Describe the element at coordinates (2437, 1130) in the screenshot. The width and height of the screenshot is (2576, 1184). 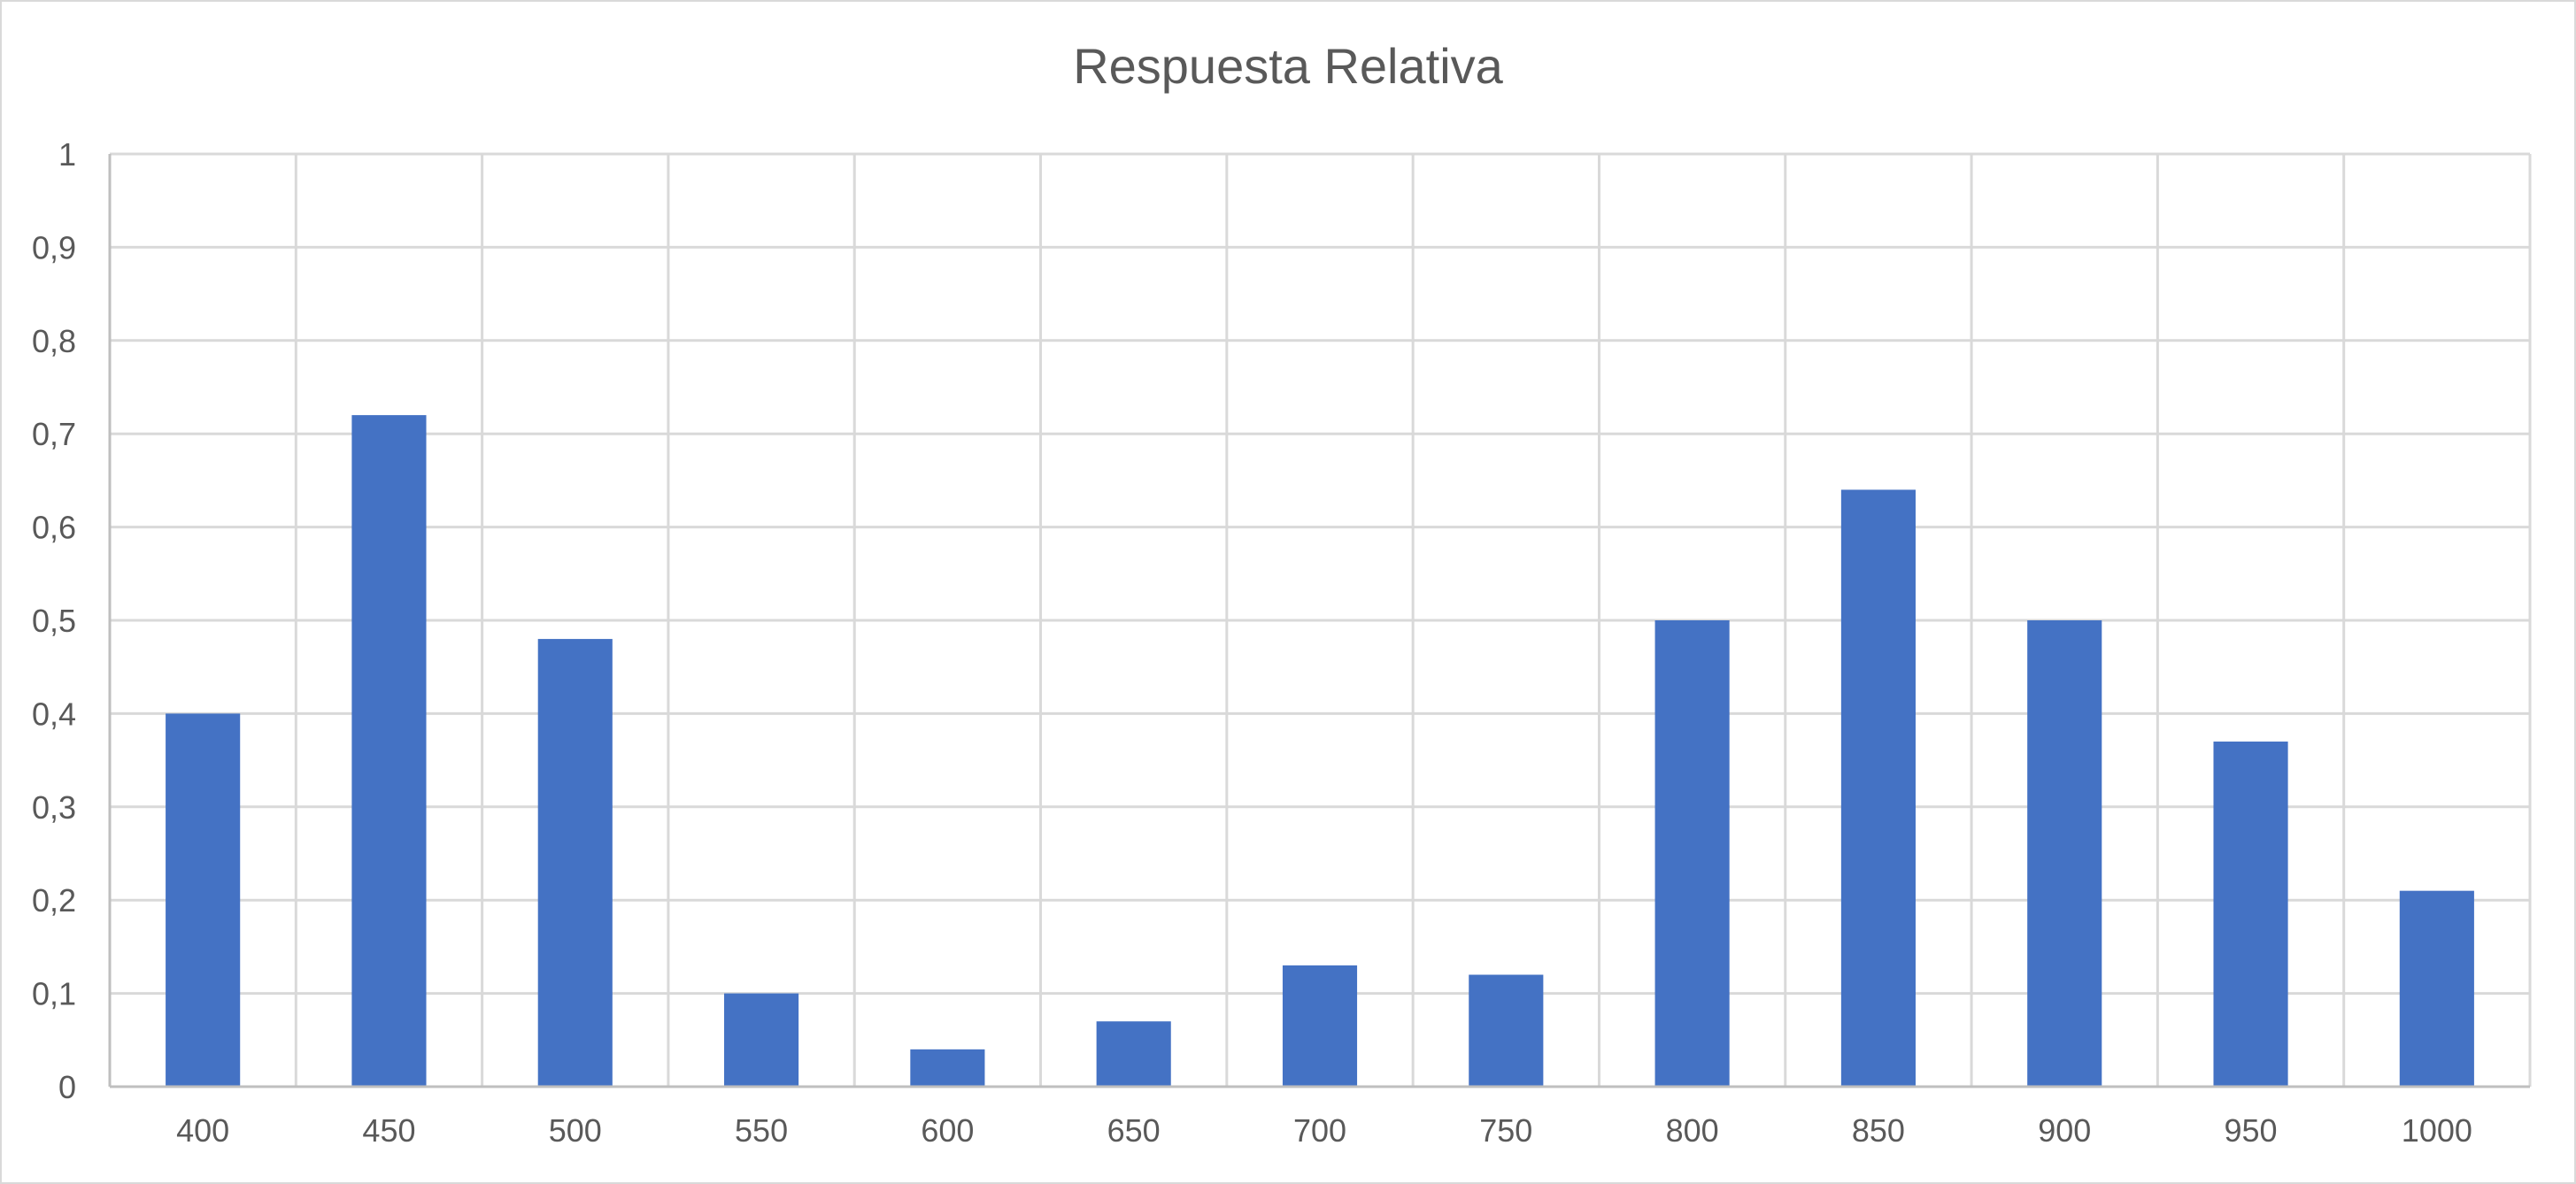
I see `x-tick-label: 1000` at that location.